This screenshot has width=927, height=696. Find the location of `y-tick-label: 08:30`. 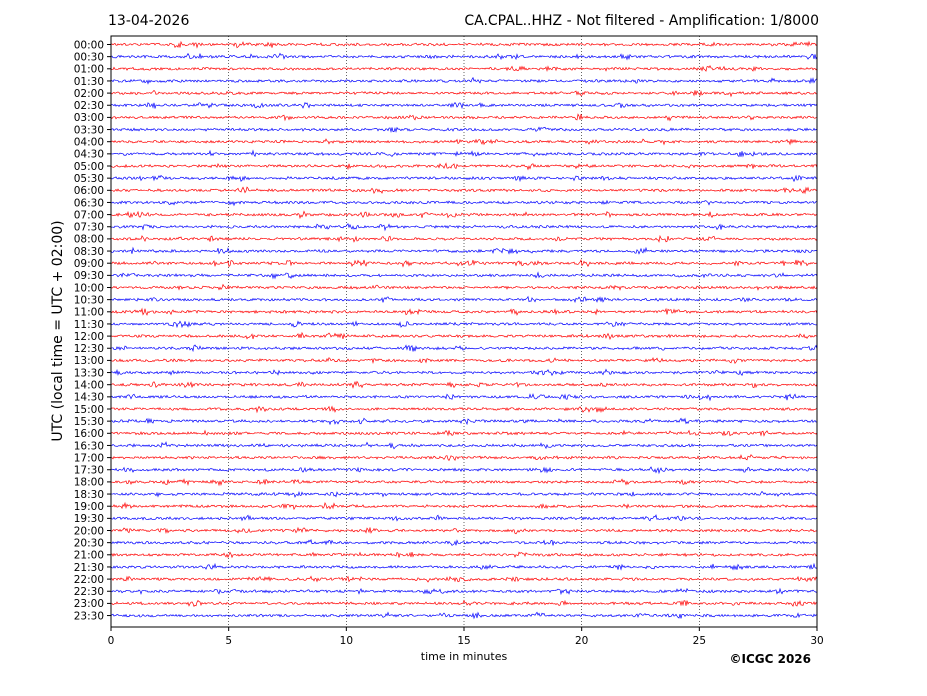

y-tick-label: 08:30 is located at coordinates (89, 252).